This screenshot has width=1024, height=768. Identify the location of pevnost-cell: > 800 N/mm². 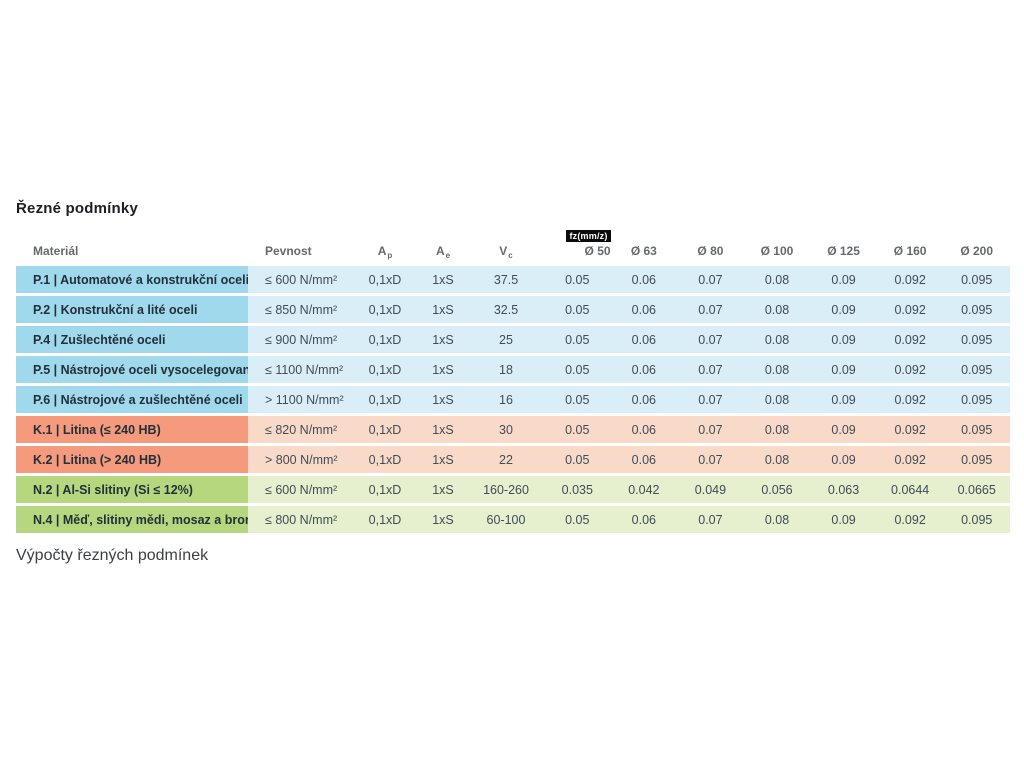
(300, 459).